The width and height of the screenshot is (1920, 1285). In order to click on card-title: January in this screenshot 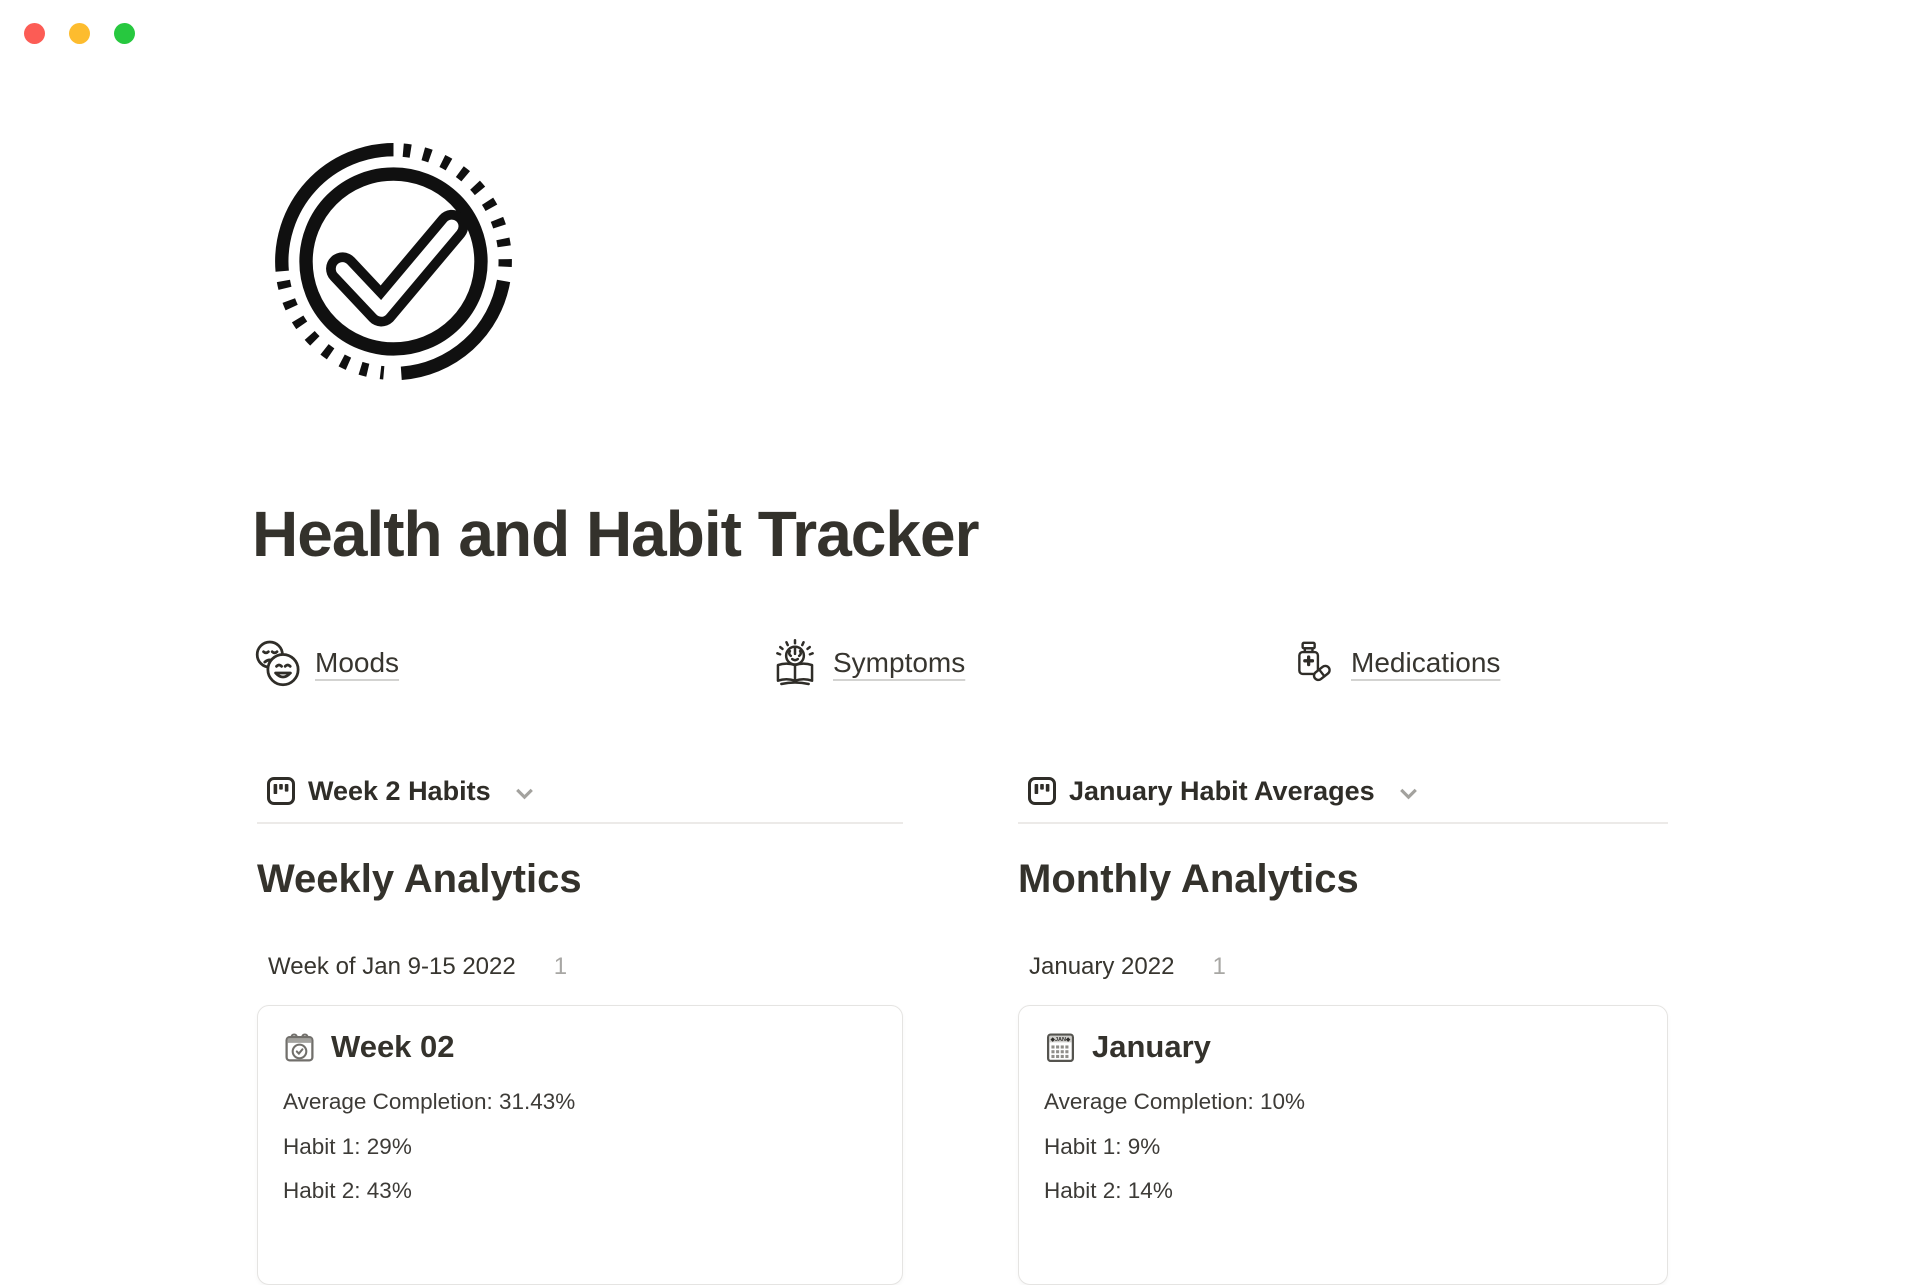, I will do `click(1151, 1046)`.